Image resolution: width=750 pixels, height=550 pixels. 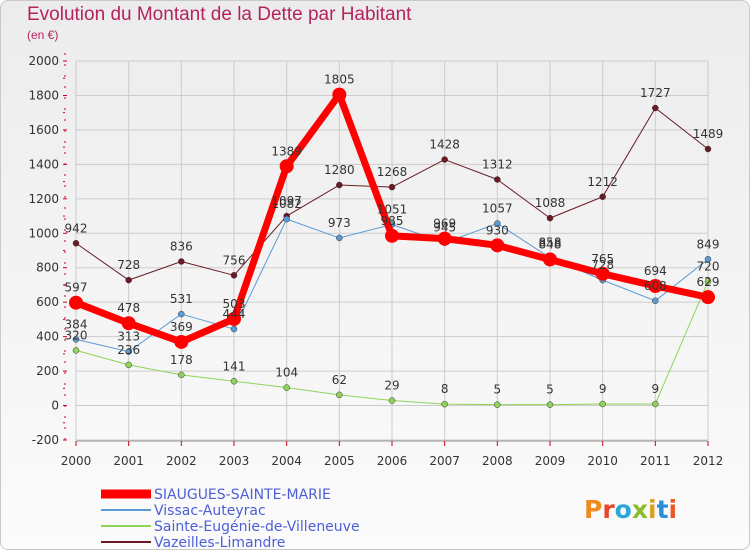 What do you see at coordinates (497, 165) in the screenshot?
I see `data-label: 1312` at bounding box center [497, 165].